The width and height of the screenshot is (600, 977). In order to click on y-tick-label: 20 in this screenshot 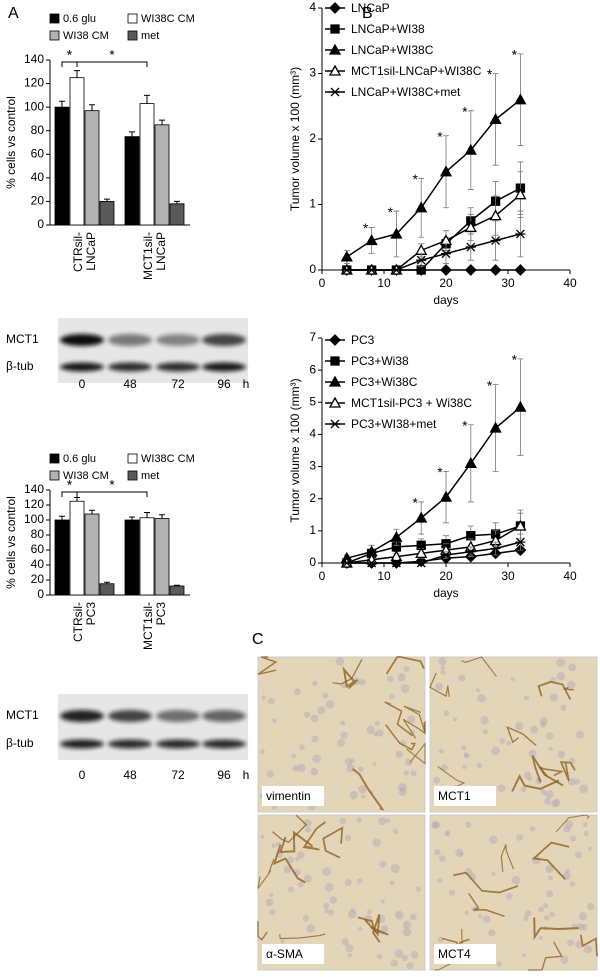, I will do `click(38, 201)`.